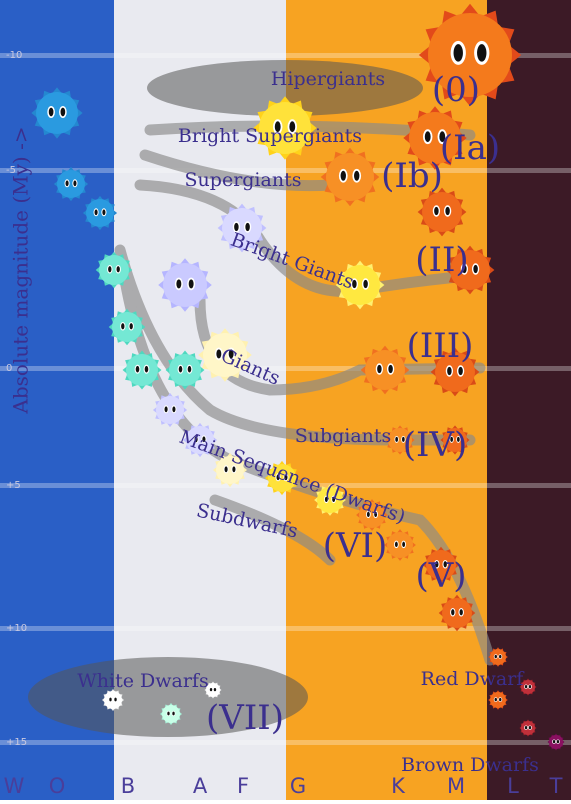  I want to click on band-dark, so click(529, 400).